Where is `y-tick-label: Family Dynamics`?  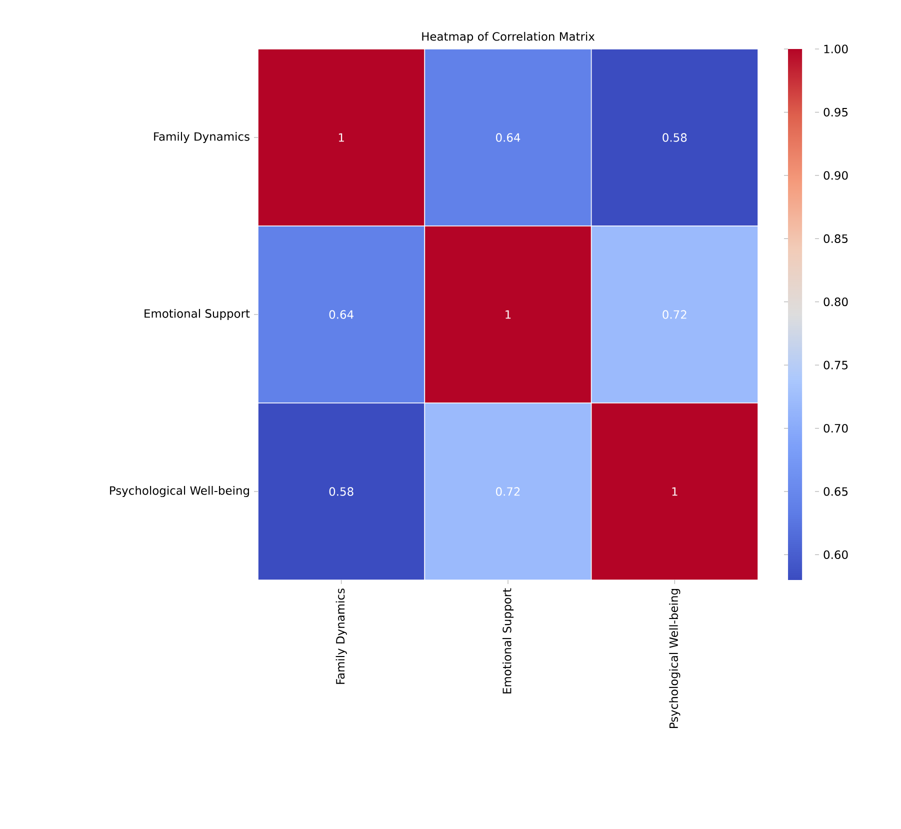 y-tick-label: Family Dynamics is located at coordinates (202, 138).